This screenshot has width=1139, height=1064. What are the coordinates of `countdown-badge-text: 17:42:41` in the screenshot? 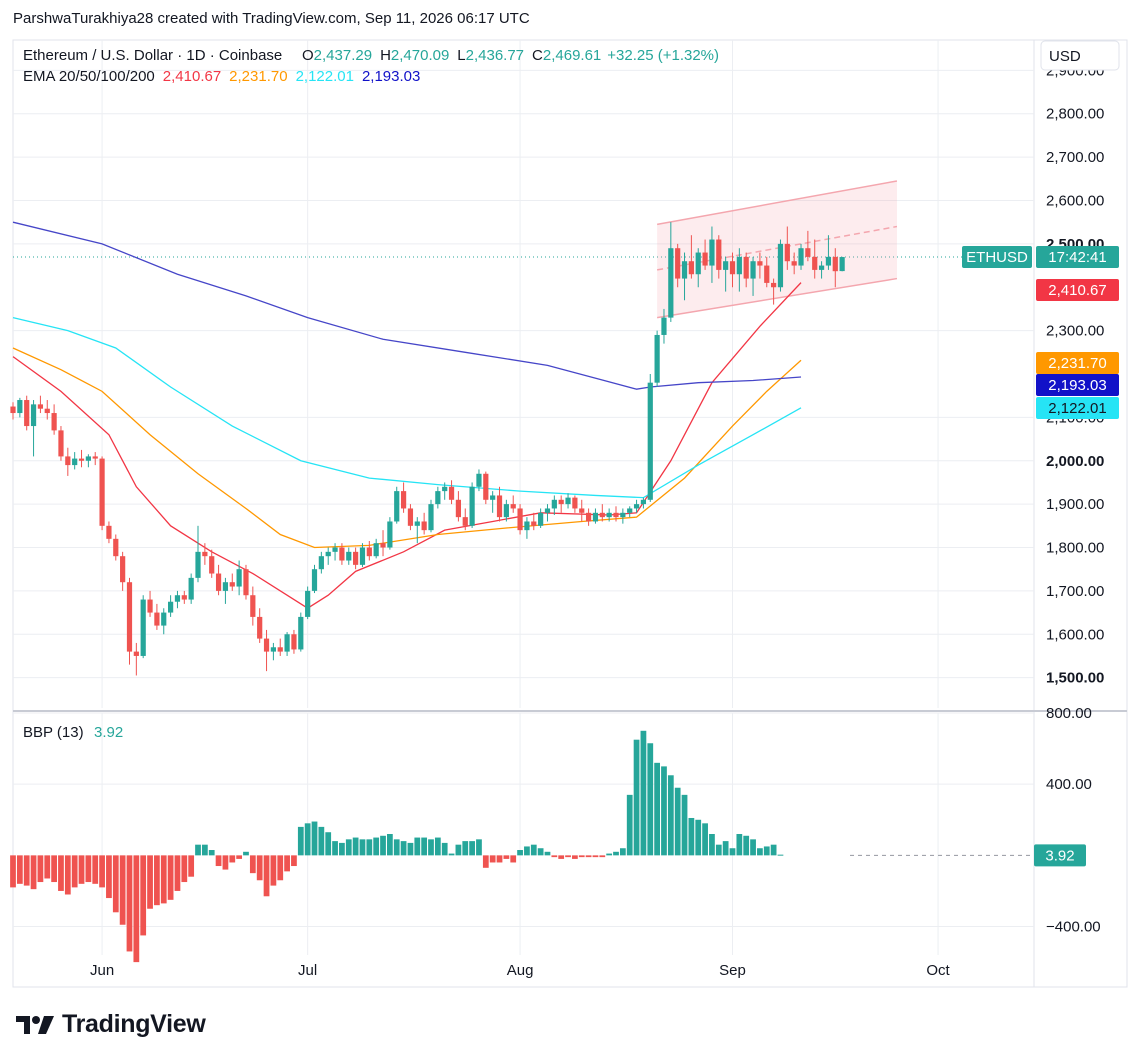 It's located at (1077, 257).